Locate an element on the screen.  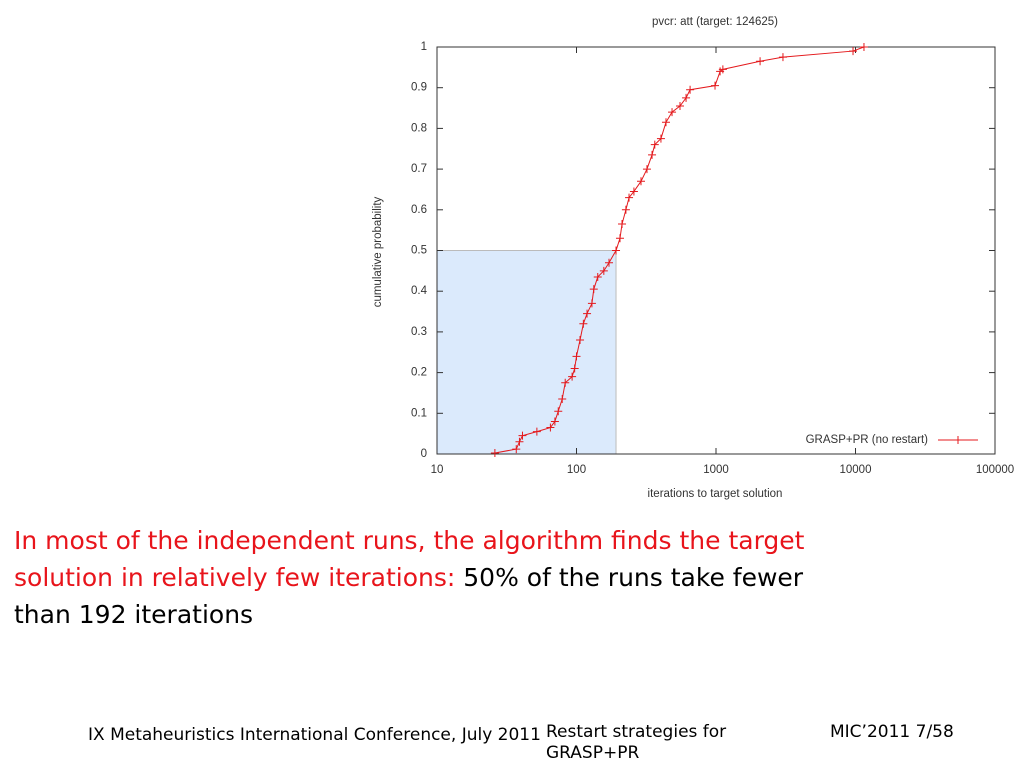
footer-center: Restart strategies for GRASP+PR is located at coordinates (636, 742).